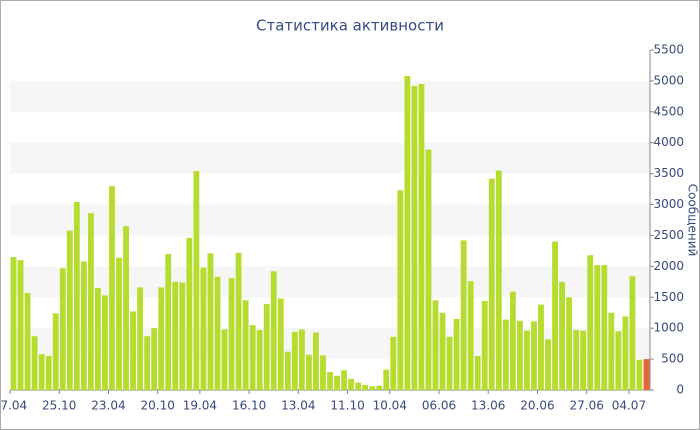 This screenshot has height=430, width=700. I want to click on y-tick-label: 3000, so click(668, 204).